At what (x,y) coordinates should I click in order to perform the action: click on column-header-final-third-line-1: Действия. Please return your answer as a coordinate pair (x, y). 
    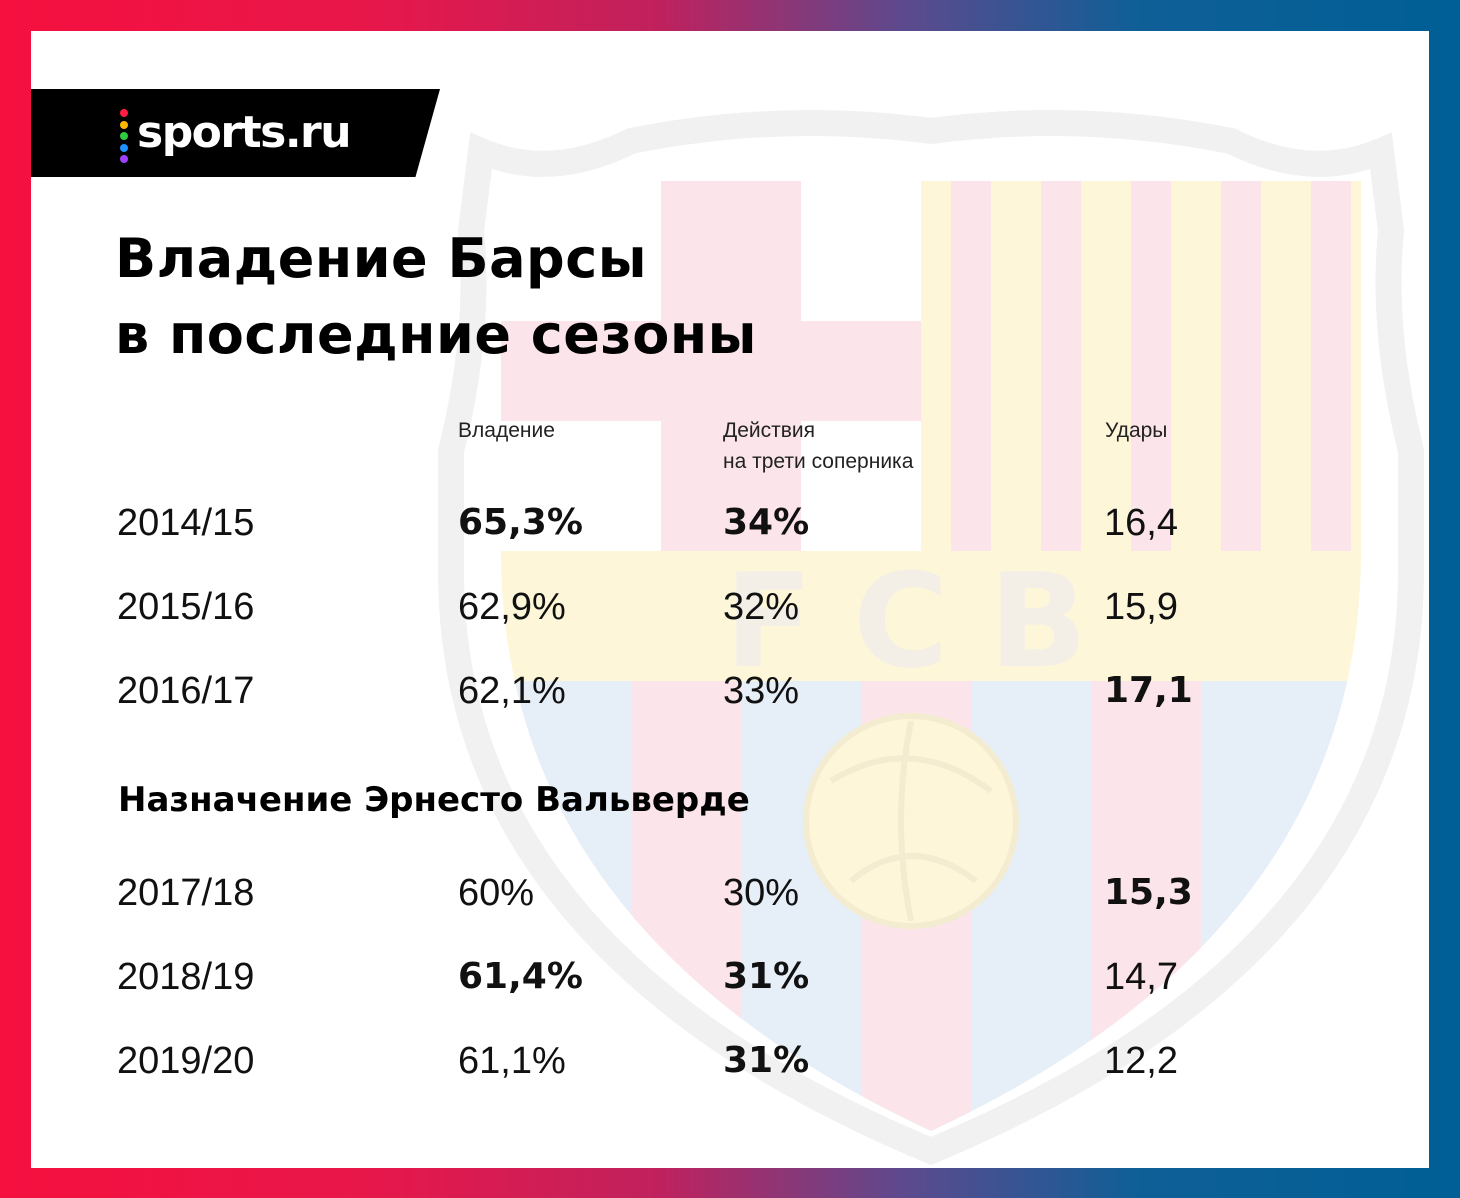
    Looking at the image, I should click on (769, 430).